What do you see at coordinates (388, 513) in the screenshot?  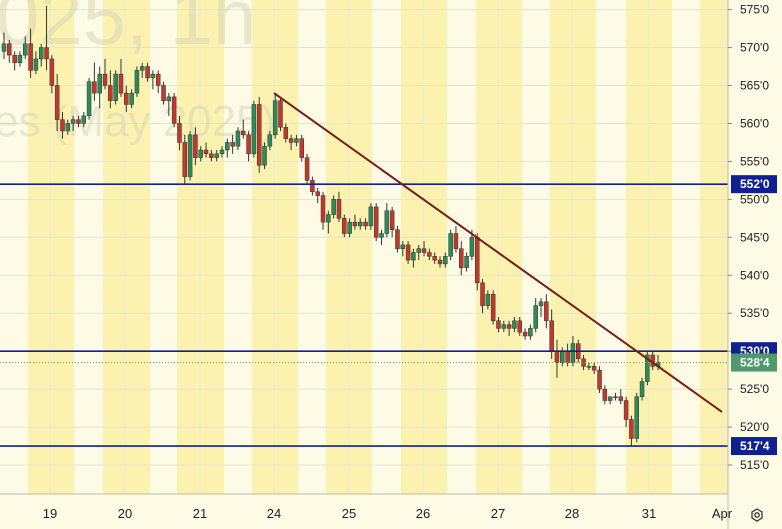 I see `time-axis: 19 20 21 24 25 26 27 28 31 Apr` at bounding box center [388, 513].